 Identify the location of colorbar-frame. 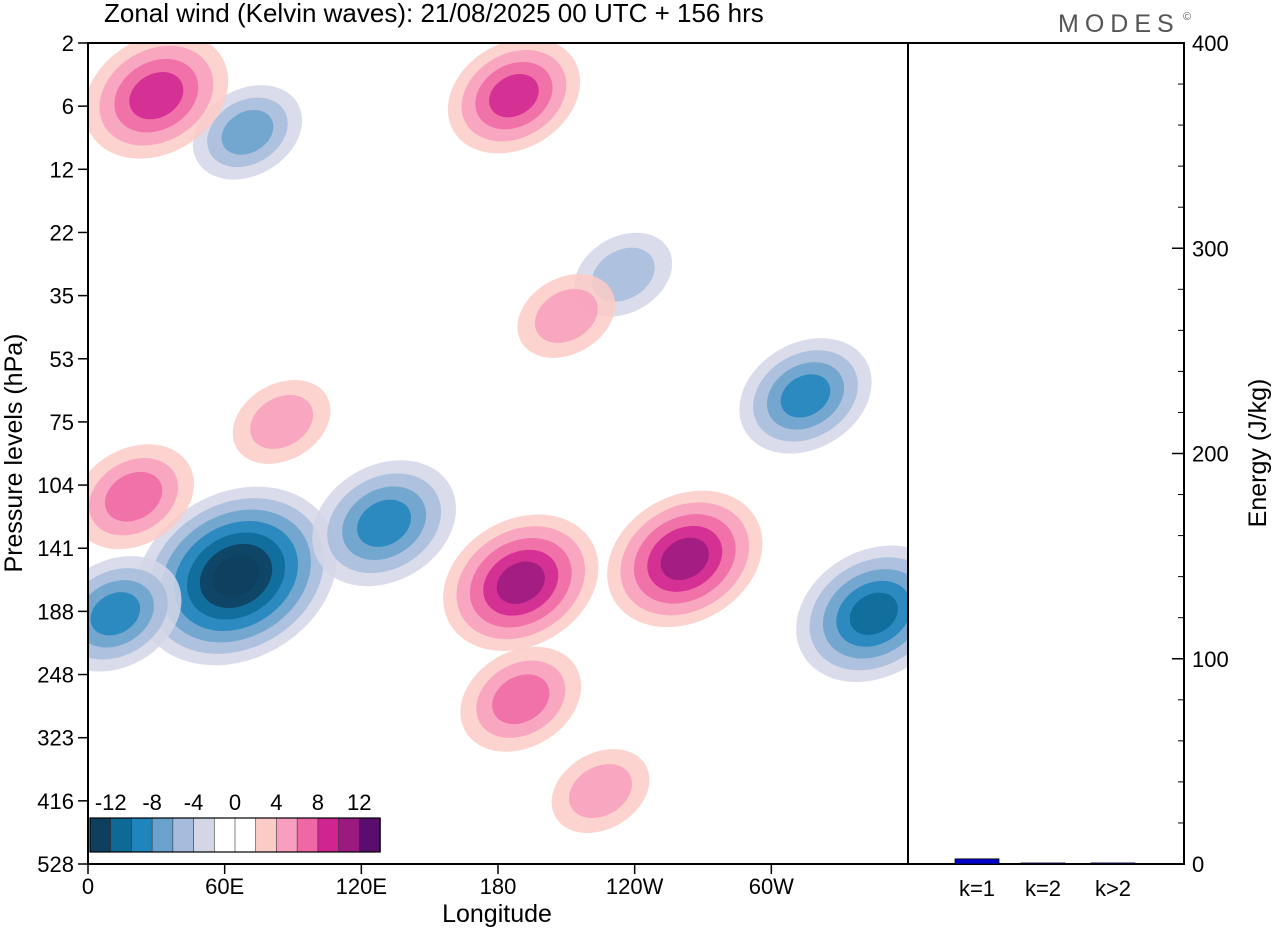
(235, 835).